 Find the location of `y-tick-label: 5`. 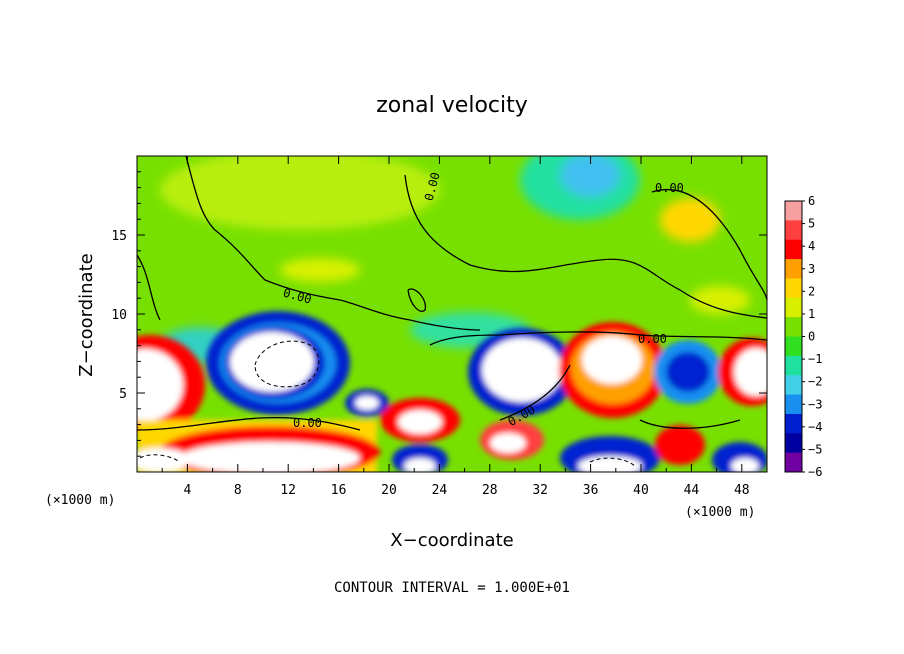

y-tick-label: 5 is located at coordinates (123, 394).